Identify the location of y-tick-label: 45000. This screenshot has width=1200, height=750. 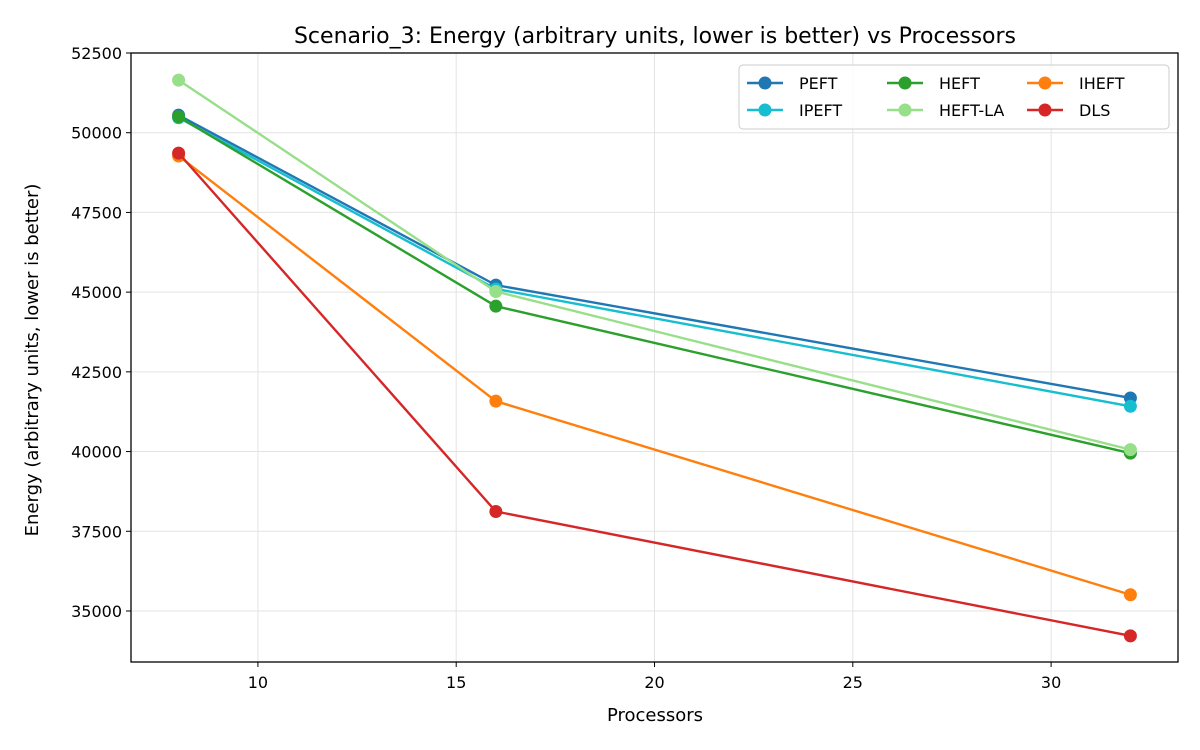
(96, 292).